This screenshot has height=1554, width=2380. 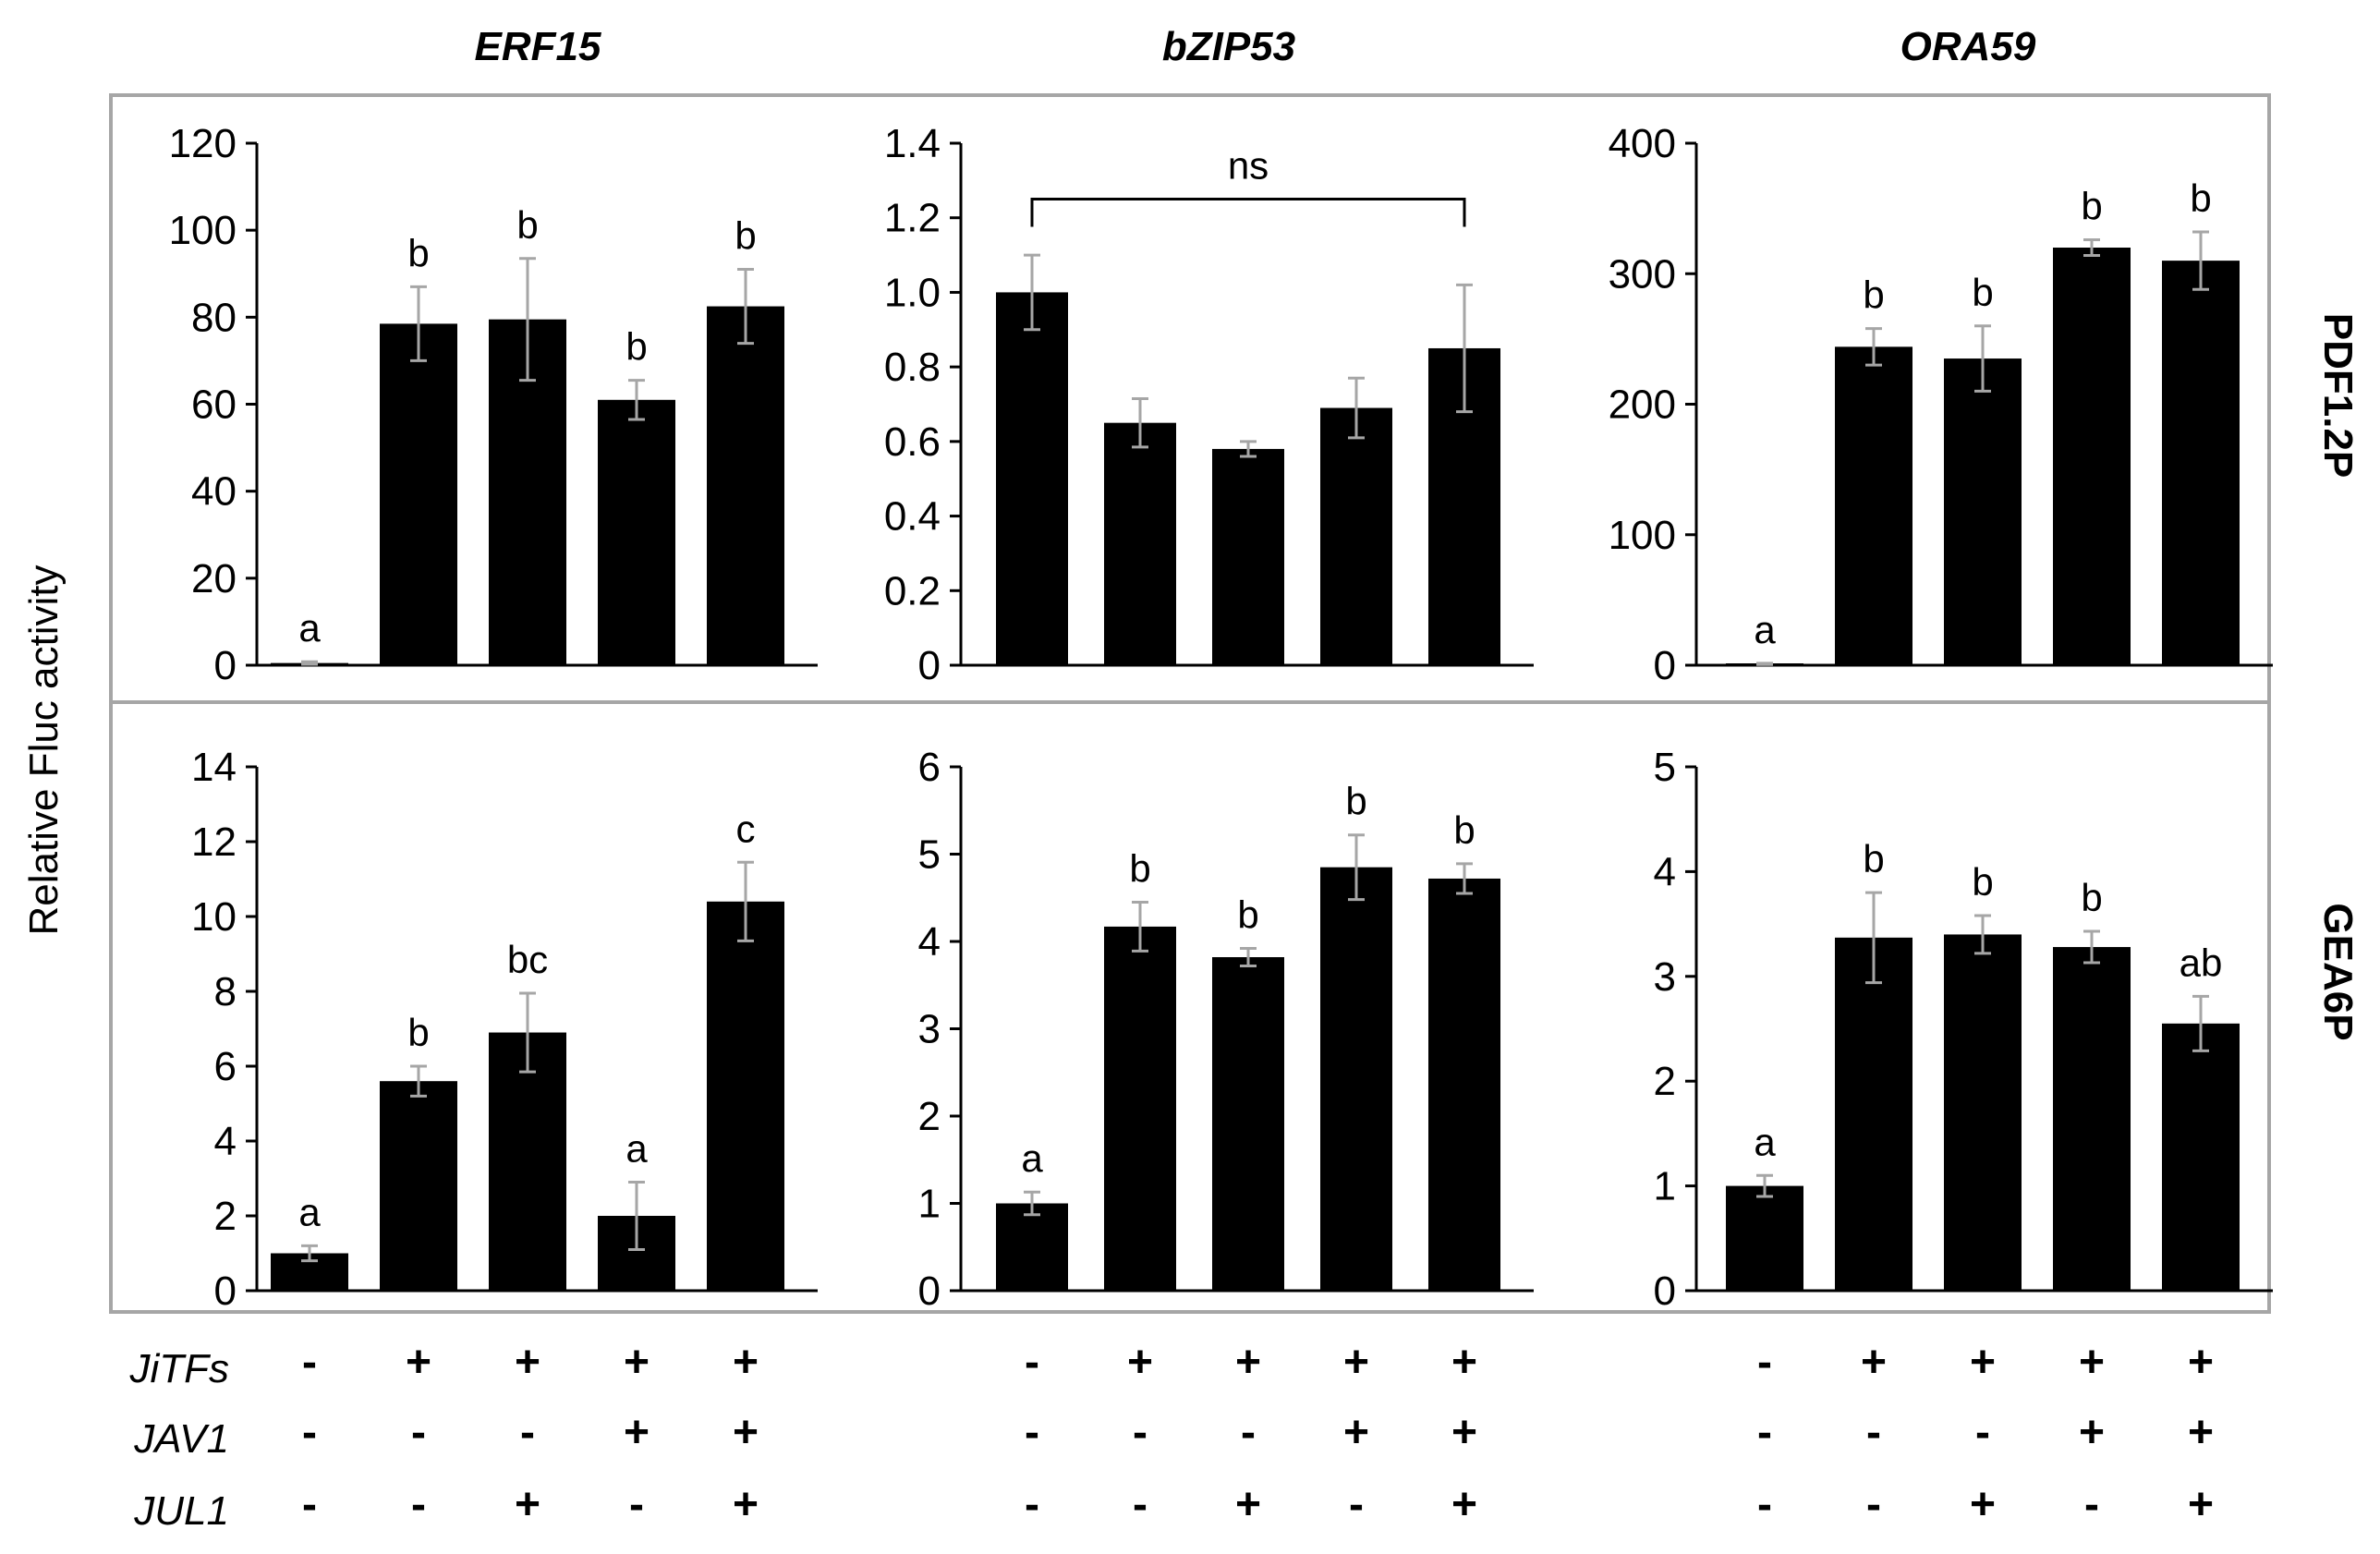 What do you see at coordinates (225, 1216) in the screenshot?
I see `y-tick-label: 2` at bounding box center [225, 1216].